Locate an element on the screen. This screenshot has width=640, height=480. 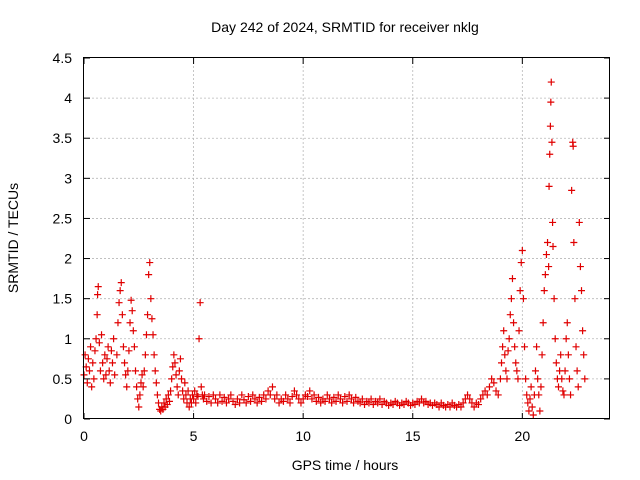
y-tick-label: 1 is located at coordinates (68, 339).